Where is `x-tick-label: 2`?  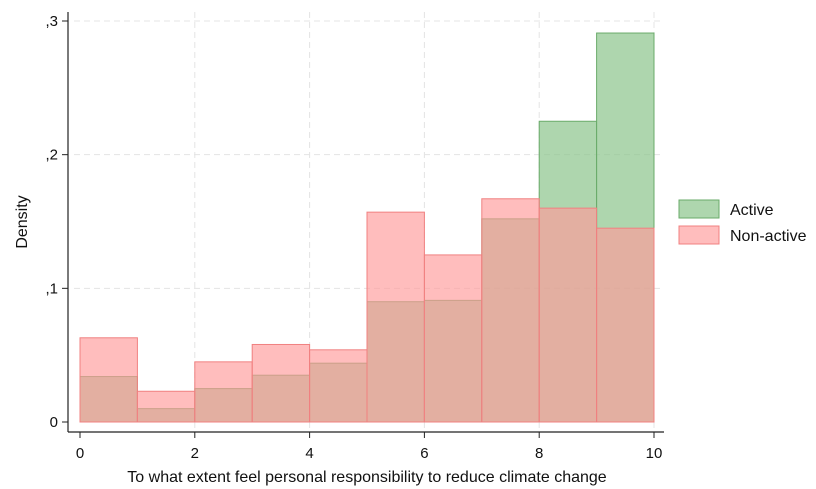 x-tick-label: 2 is located at coordinates (195, 453).